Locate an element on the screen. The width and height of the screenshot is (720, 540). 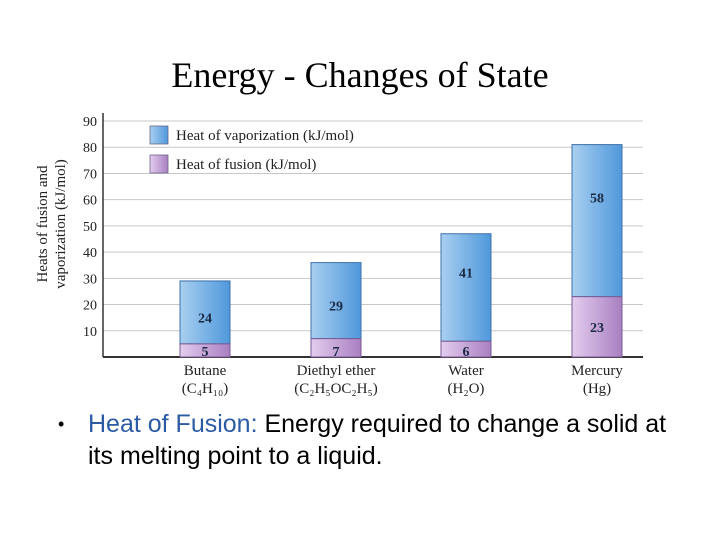
value-label-fusion-water: 6 is located at coordinates (466, 352).